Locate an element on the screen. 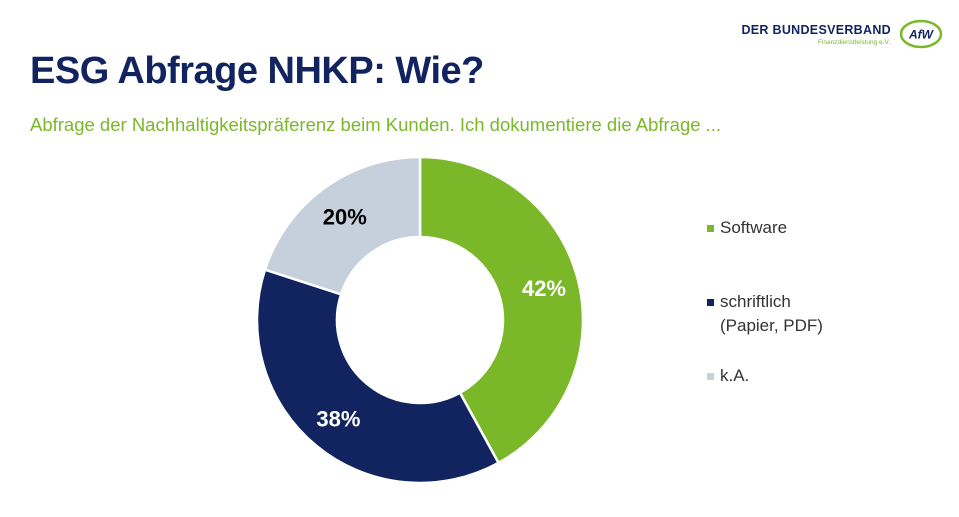 This screenshot has width=959, height=517. data-label-software: 42% is located at coordinates (544, 288).